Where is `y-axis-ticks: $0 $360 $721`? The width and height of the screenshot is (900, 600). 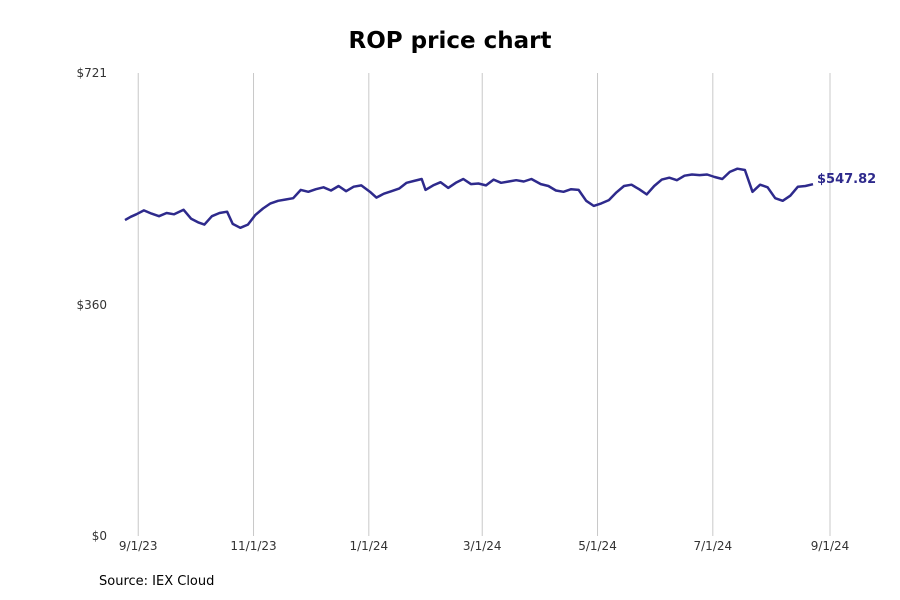 y-axis-ticks: $0 $360 $721 is located at coordinates (91, 304).